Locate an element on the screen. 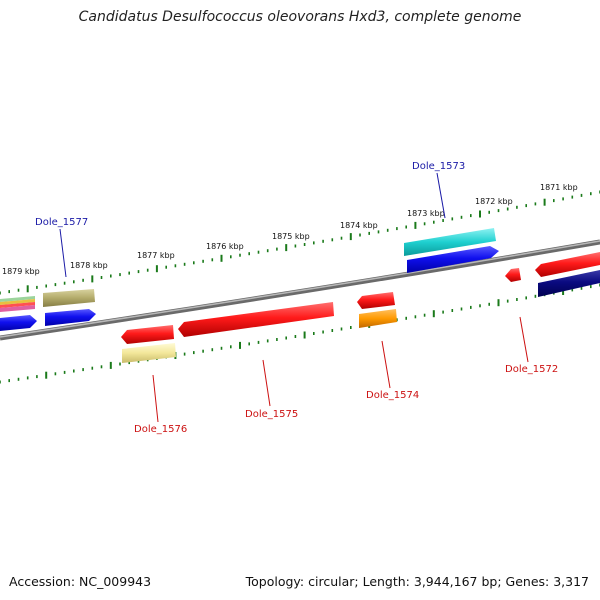 The image size is (600, 600). gene-label-dole-1572: Dole_1572 is located at coordinates (531, 369).